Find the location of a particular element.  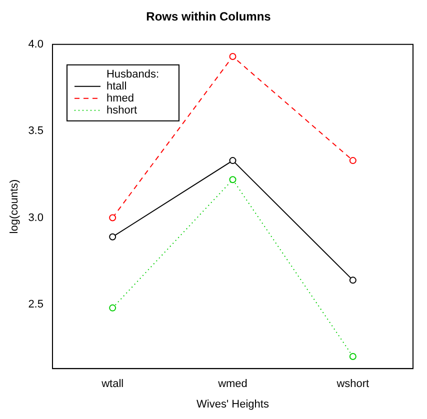

legend-title: Husbands: is located at coordinates (133, 74).